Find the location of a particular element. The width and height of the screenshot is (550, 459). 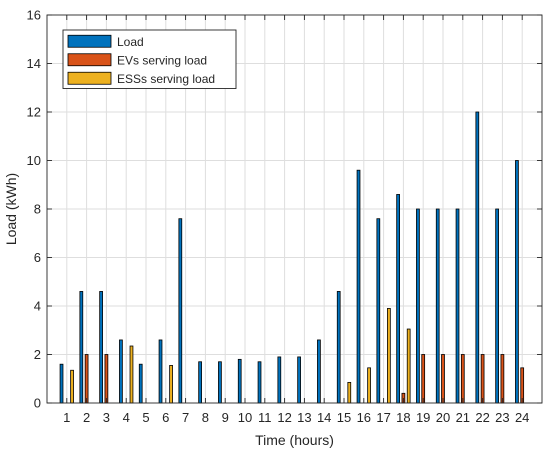

y-tick-label: 6 is located at coordinates (37, 257).